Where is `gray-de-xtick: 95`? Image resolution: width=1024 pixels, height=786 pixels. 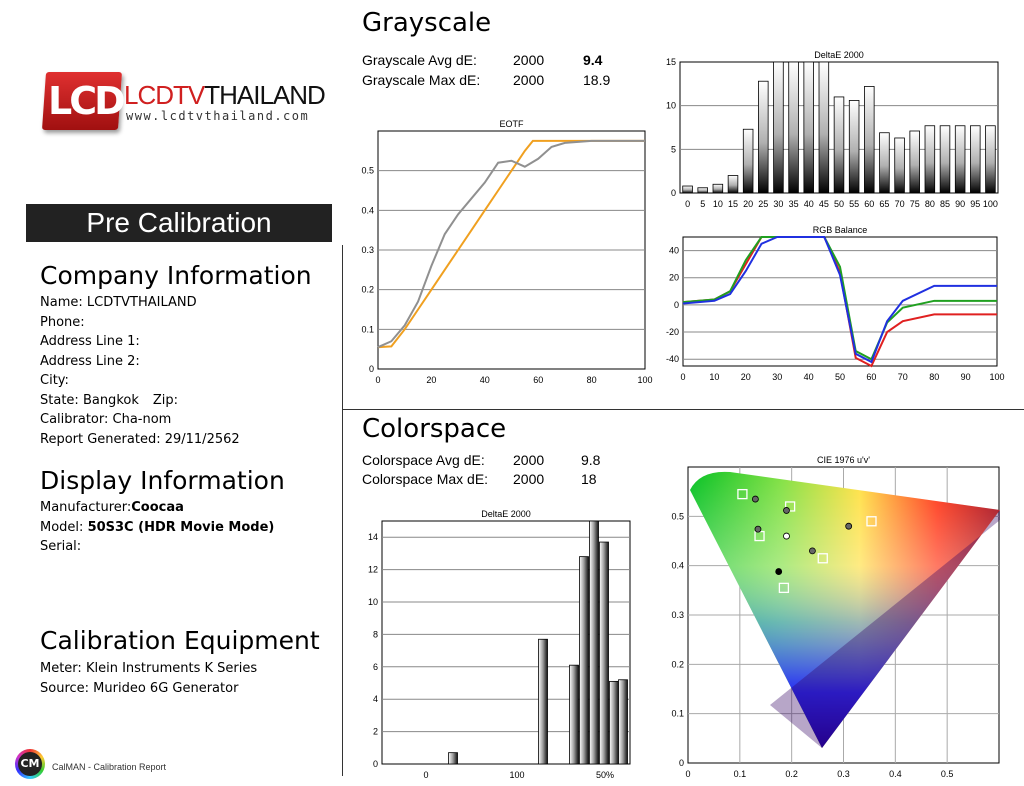
gray-de-xtick: 95 is located at coordinates (975, 204).